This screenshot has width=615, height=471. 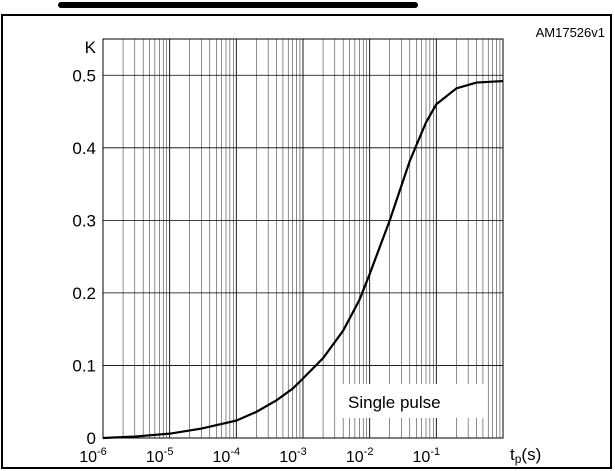 I want to click on y-tick-label: 0.1, so click(x=84, y=365).